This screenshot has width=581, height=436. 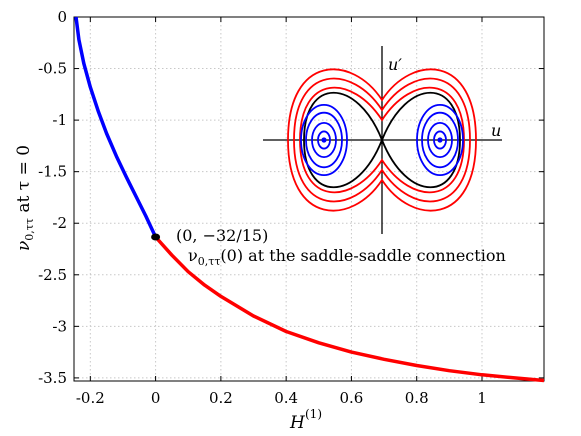 I want to click on x-axis-label-sup: (1), so click(x=313, y=414).